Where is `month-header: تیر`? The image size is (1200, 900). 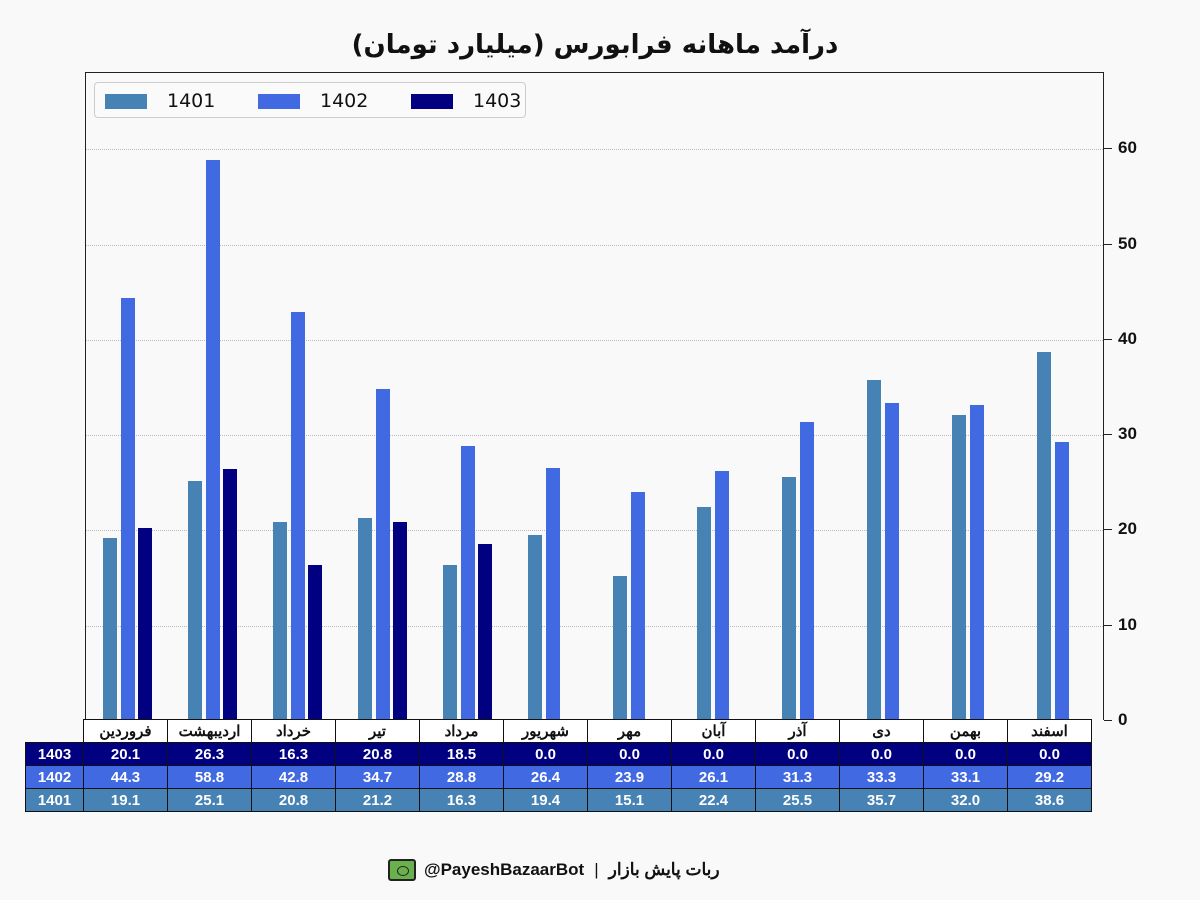 month-header: تیر is located at coordinates (377, 731).